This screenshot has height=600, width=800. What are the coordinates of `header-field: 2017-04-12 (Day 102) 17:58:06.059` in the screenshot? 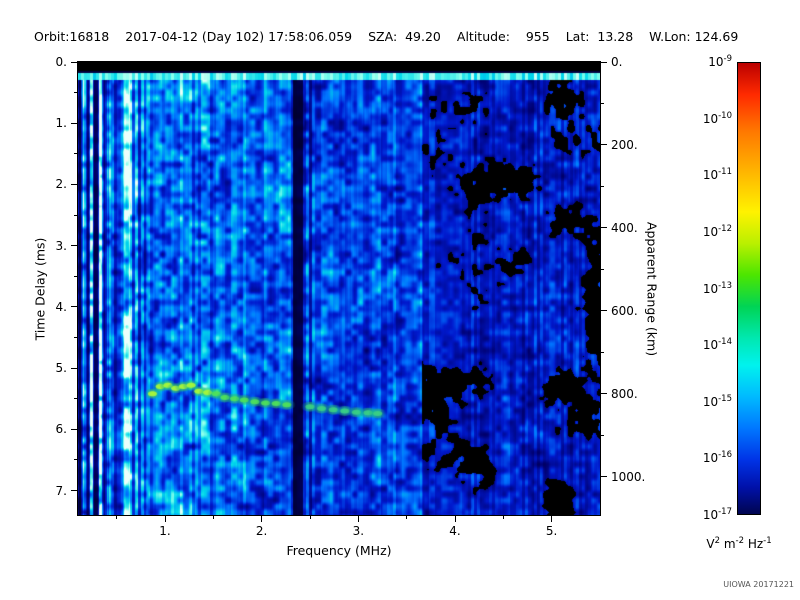 It's located at (239, 36).